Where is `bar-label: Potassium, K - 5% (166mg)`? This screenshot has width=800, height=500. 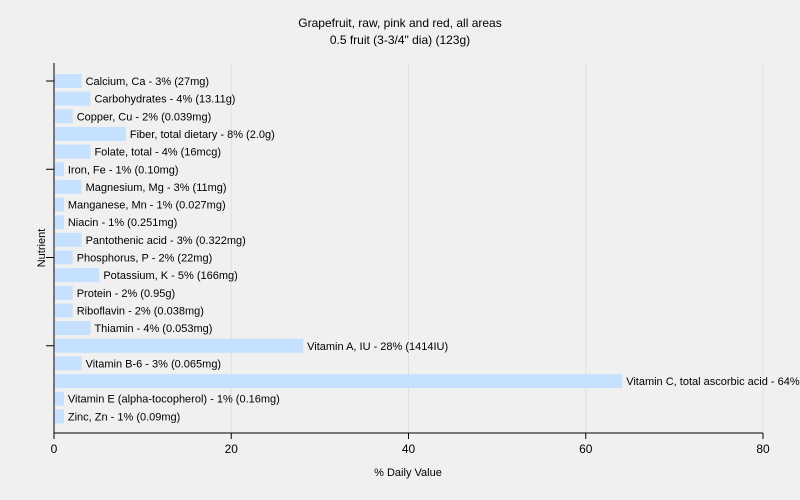 bar-label: Potassium, K - 5% (166mg) is located at coordinates (170, 276).